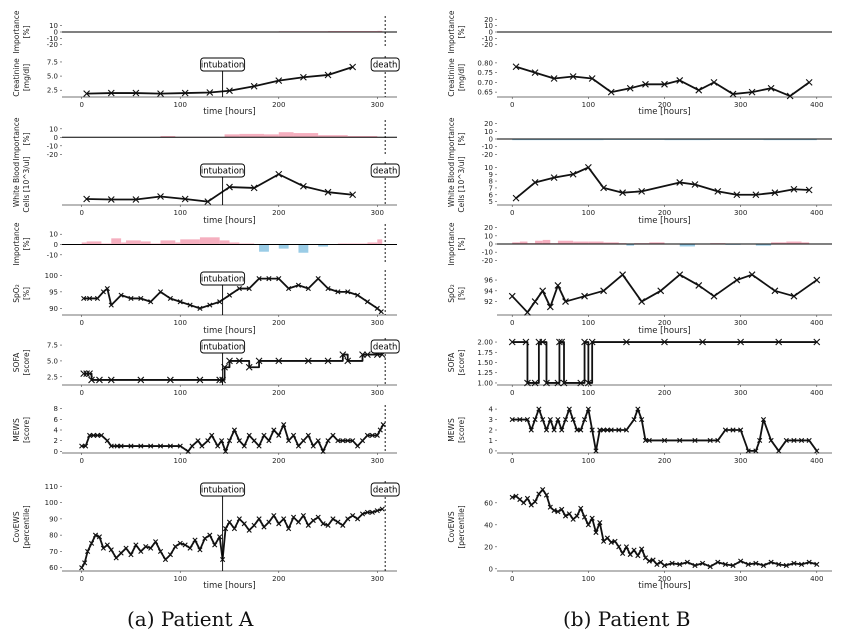 This screenshot has height=644, width=849. Describe the element at coordinates (664, 112) in the screenshot. I see `x-axis-title: time [hours]` at that location.